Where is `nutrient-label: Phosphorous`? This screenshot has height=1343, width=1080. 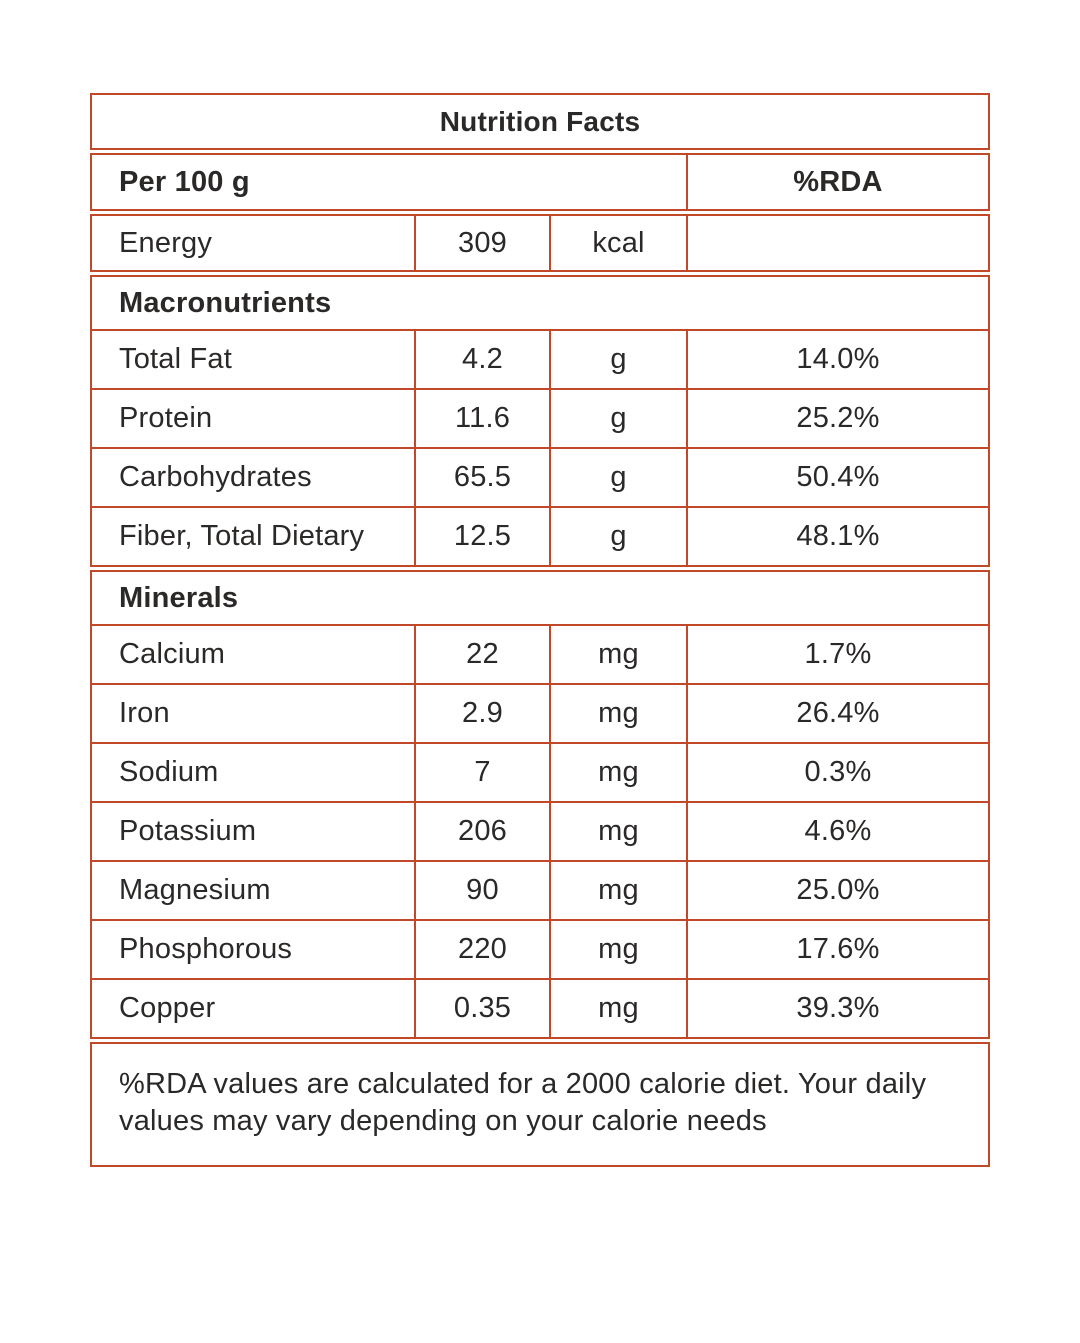
nutrient-label: Phosphorous is located at coordinates (206, 949).